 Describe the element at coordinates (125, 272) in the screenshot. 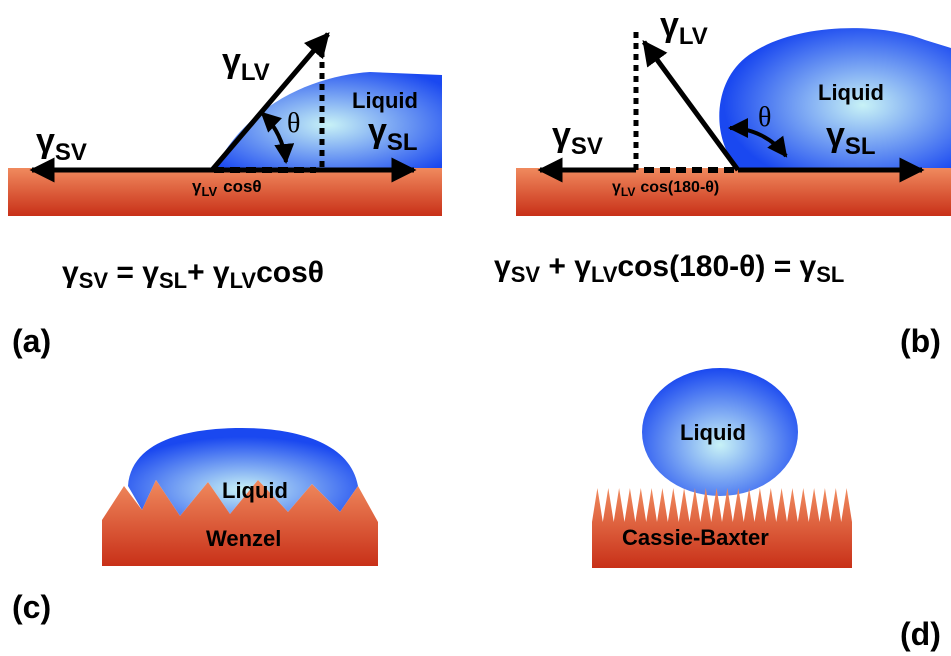

I see `eq-text: =` at that location.